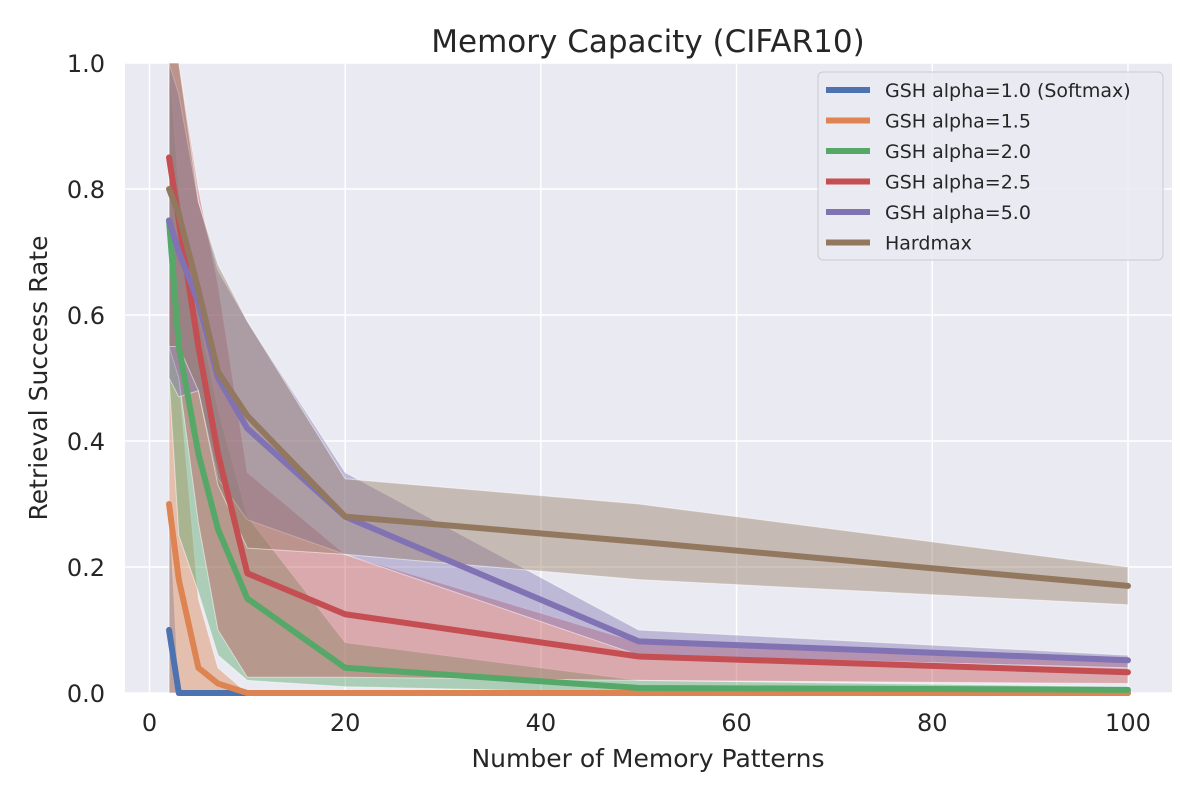 The image size is (1200, 800). What do you see at coordinates (345, 723) in the screenshot?
I see `x-tick-label: 20` at bounding box center [345, 723].